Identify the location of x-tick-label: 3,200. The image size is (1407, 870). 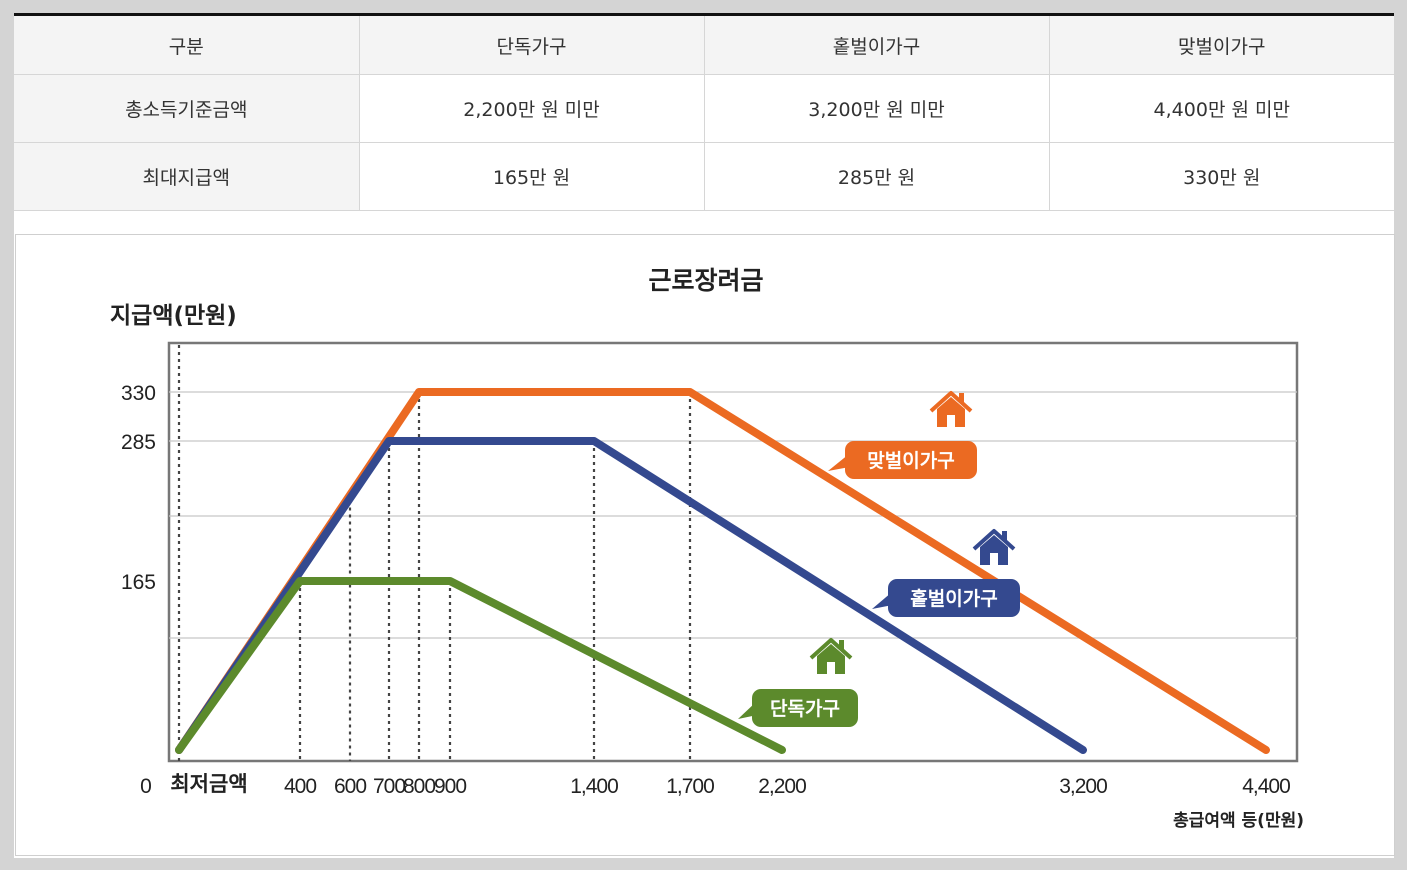
(1083, 786).